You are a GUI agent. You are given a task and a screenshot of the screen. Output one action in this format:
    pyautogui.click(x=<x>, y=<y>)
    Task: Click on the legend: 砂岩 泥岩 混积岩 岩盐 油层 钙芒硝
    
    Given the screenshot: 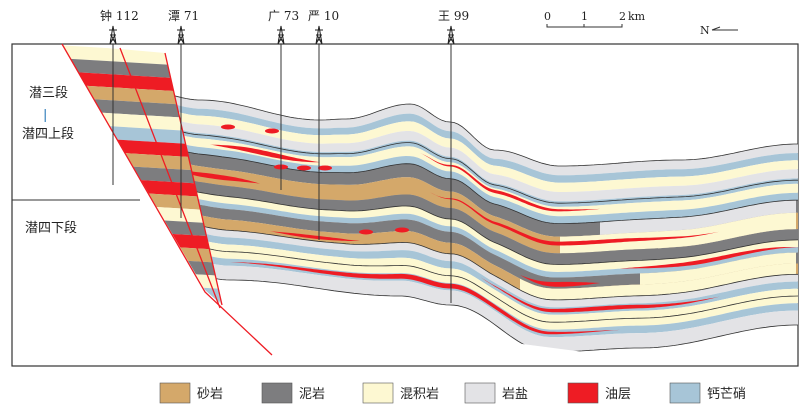 What is the action you would take?
    pyautogui.click(x=452, y=393)
    